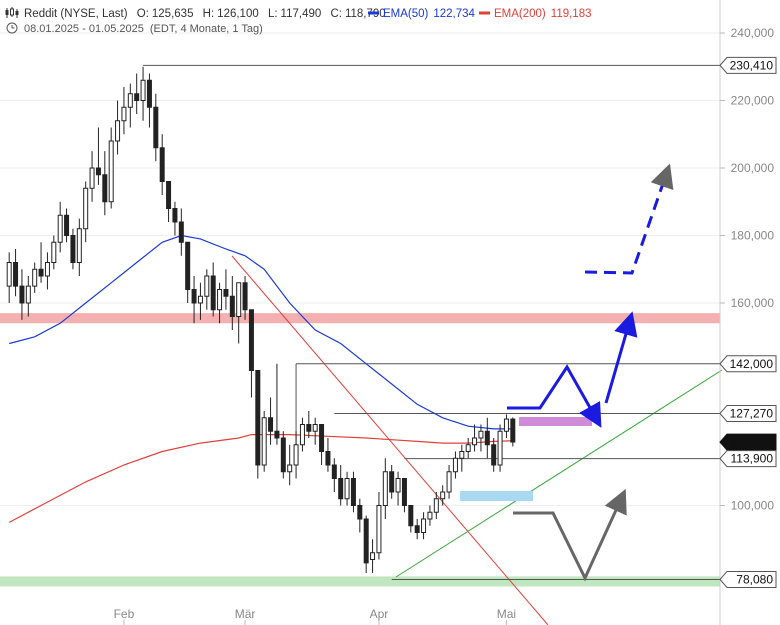  I want to click on price-tag: 118,790, so click(748, 442).